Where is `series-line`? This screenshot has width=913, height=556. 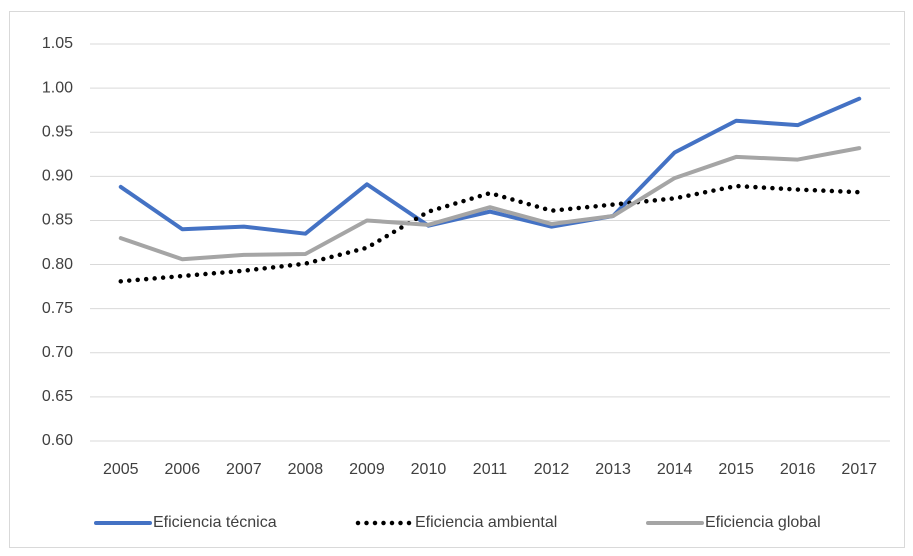
series-line is located at coordinates (490, 233).